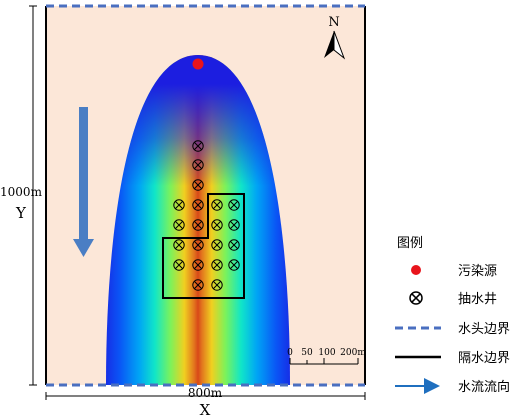  I want to click on scale-tick-1: 50, so click(307, 353).